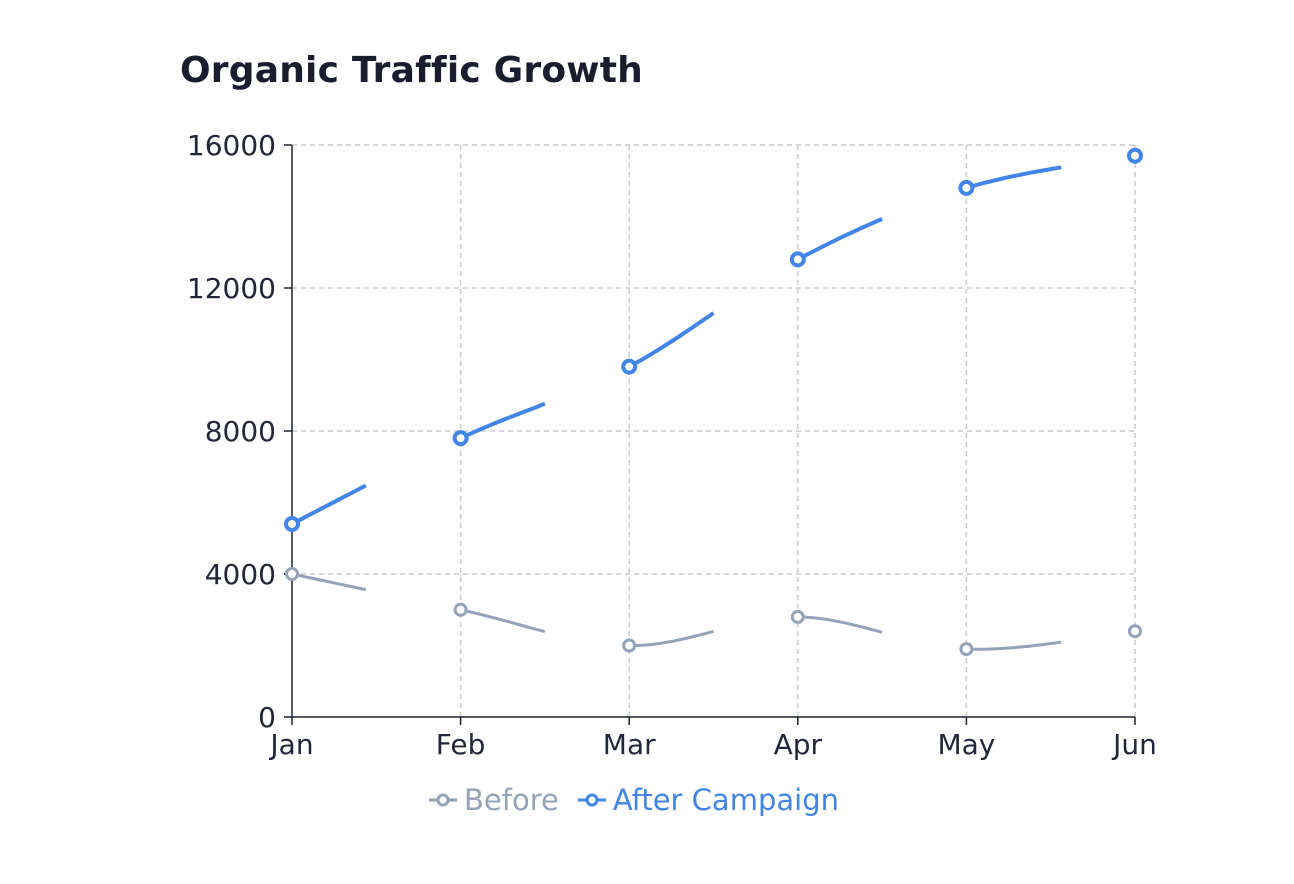 The width and height of the screenshot is (1294, 884). Describe the element at coordinates (231, 145) in the screenshot. I see `y-tick-label-16000: 16000` at that location.